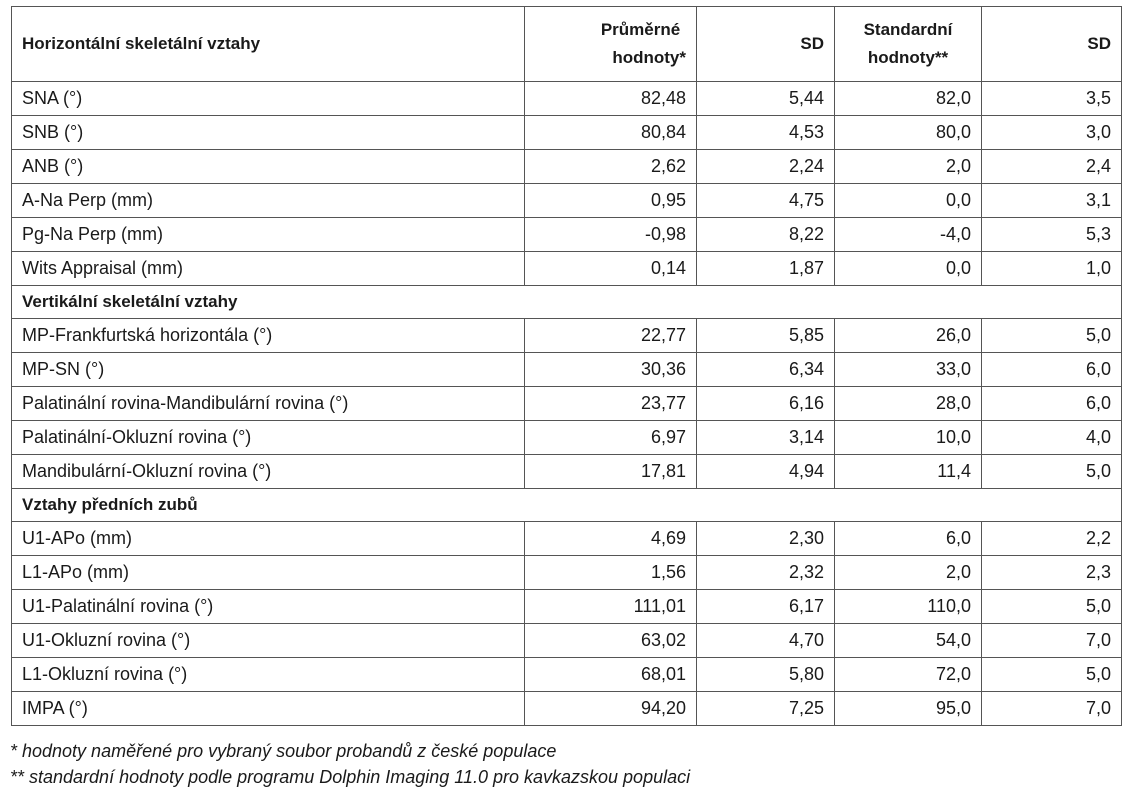 This screenshot has width=1130, height=800. Describe the element at coordinates (566, 302) in the screenshot. I see `section-header-row: Vertikální skeletální vztahy` at that location.